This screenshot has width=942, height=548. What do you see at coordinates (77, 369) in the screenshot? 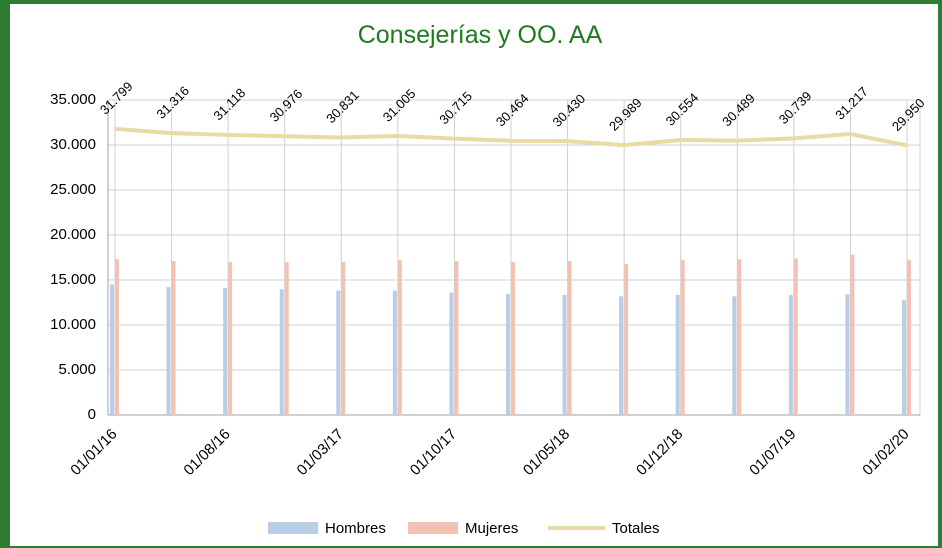
I see `y-tick-label: 5.000` at bounding box center [77, 369].